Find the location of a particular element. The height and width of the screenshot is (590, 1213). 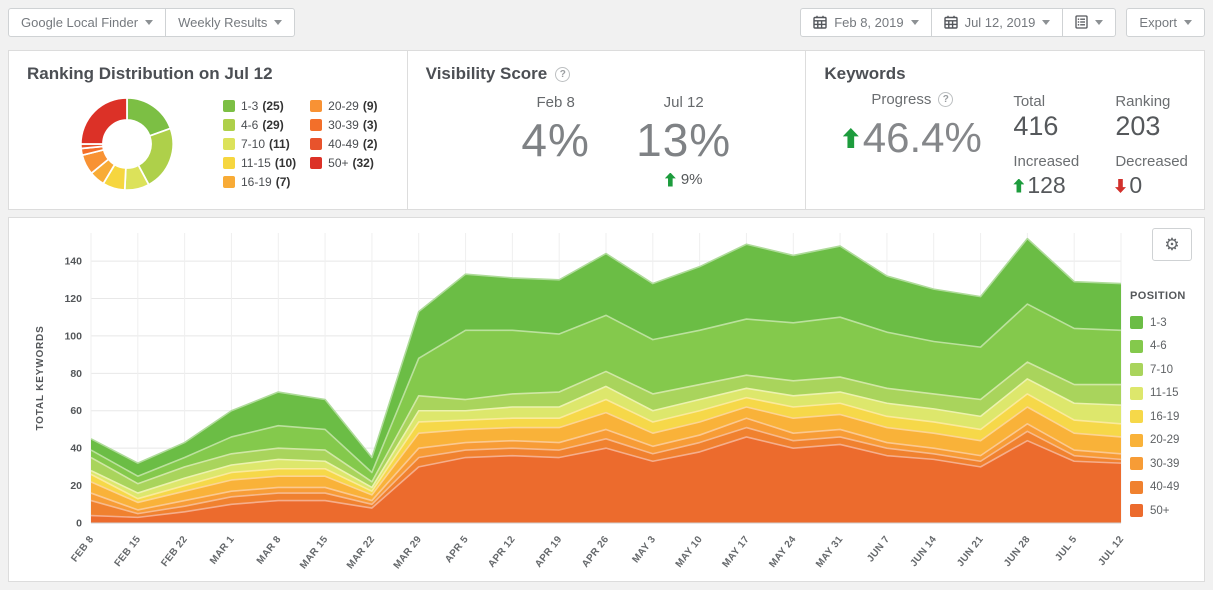

report-list-icon is located at coordinates (1082, 22).